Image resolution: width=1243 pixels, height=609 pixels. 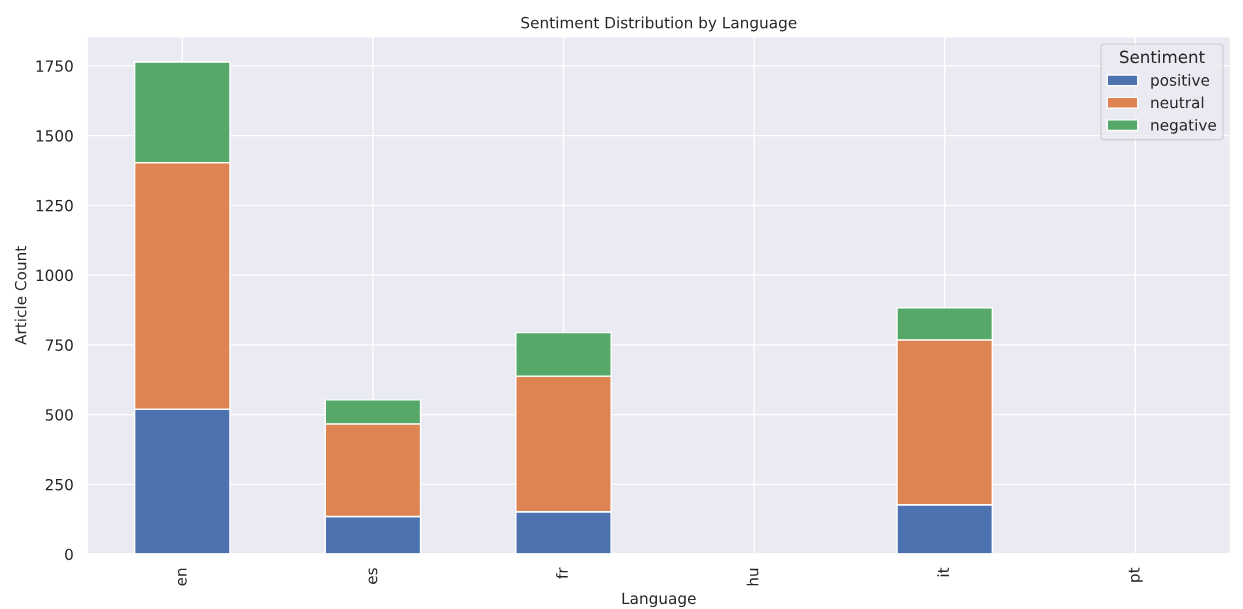 What do you see at coordinates (1180, 81) in the screenshot?
I see `legend-label: positive` at bounding box center [1180, 81].